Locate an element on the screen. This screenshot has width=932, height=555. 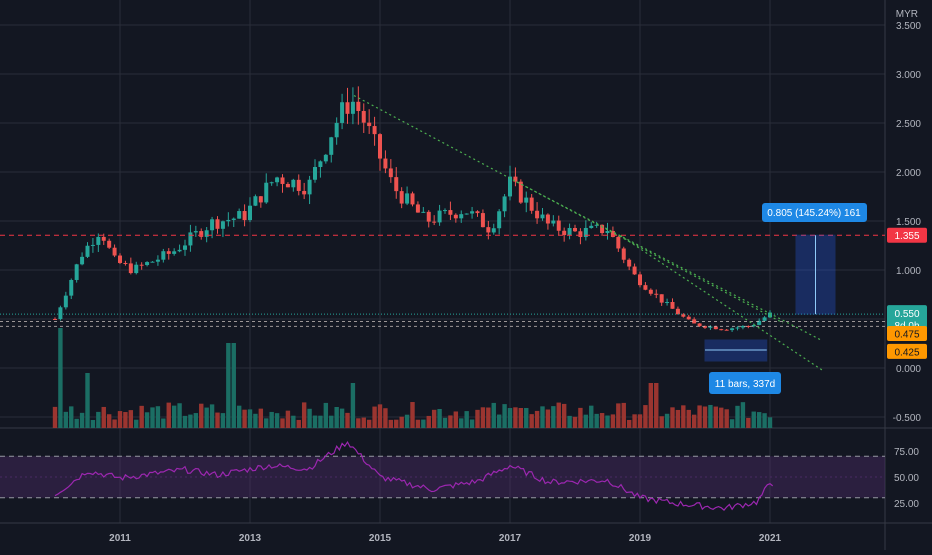
level-a-badge: 0.475 is located at coordinates (906, 334).